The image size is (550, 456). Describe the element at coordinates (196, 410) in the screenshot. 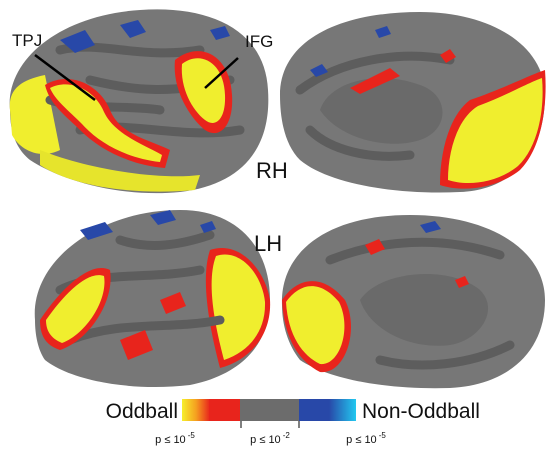

I see `colorbar-warm` at that location.